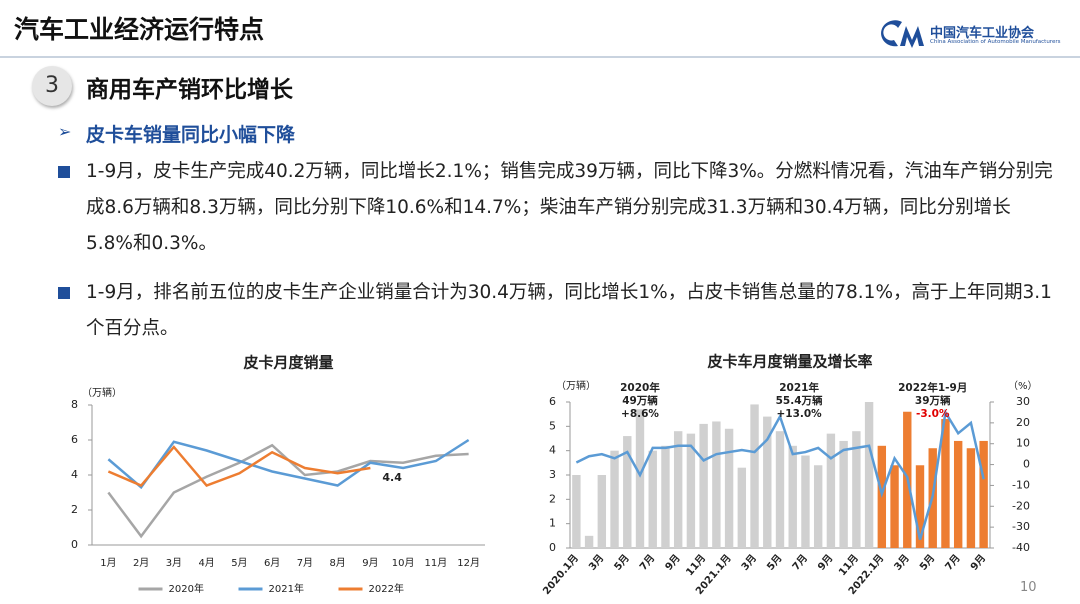 This screenshot has height=604, width=1080. Describe the element at coordinates (902, 34) in the screenshot. I see `logo-icon` at that location.